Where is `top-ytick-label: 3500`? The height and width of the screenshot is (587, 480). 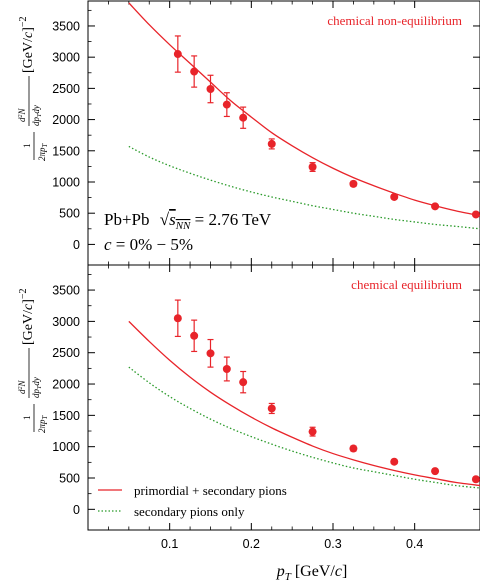 top-ytick-label: 3500 is located at coordinates (66, 26).